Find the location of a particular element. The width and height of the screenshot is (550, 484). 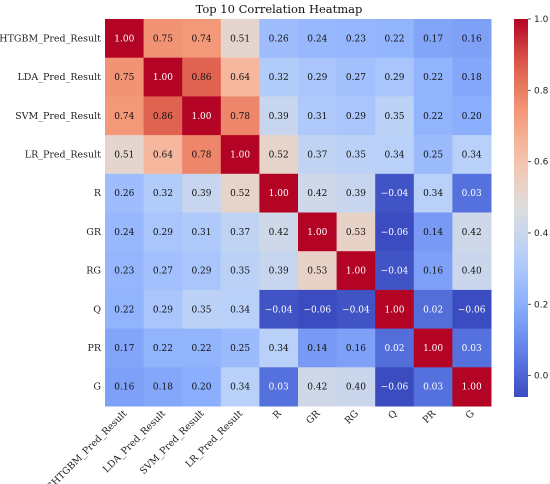

colorbar is located at coordinates (521, 208).